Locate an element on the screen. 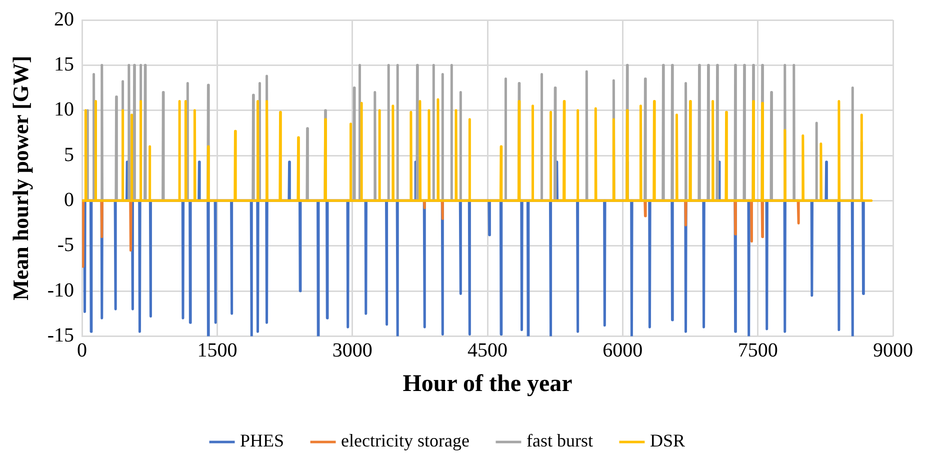 The height and width of the screenshot is (461, 933). legend-label: fast burst is located at coordinates (559, 440).